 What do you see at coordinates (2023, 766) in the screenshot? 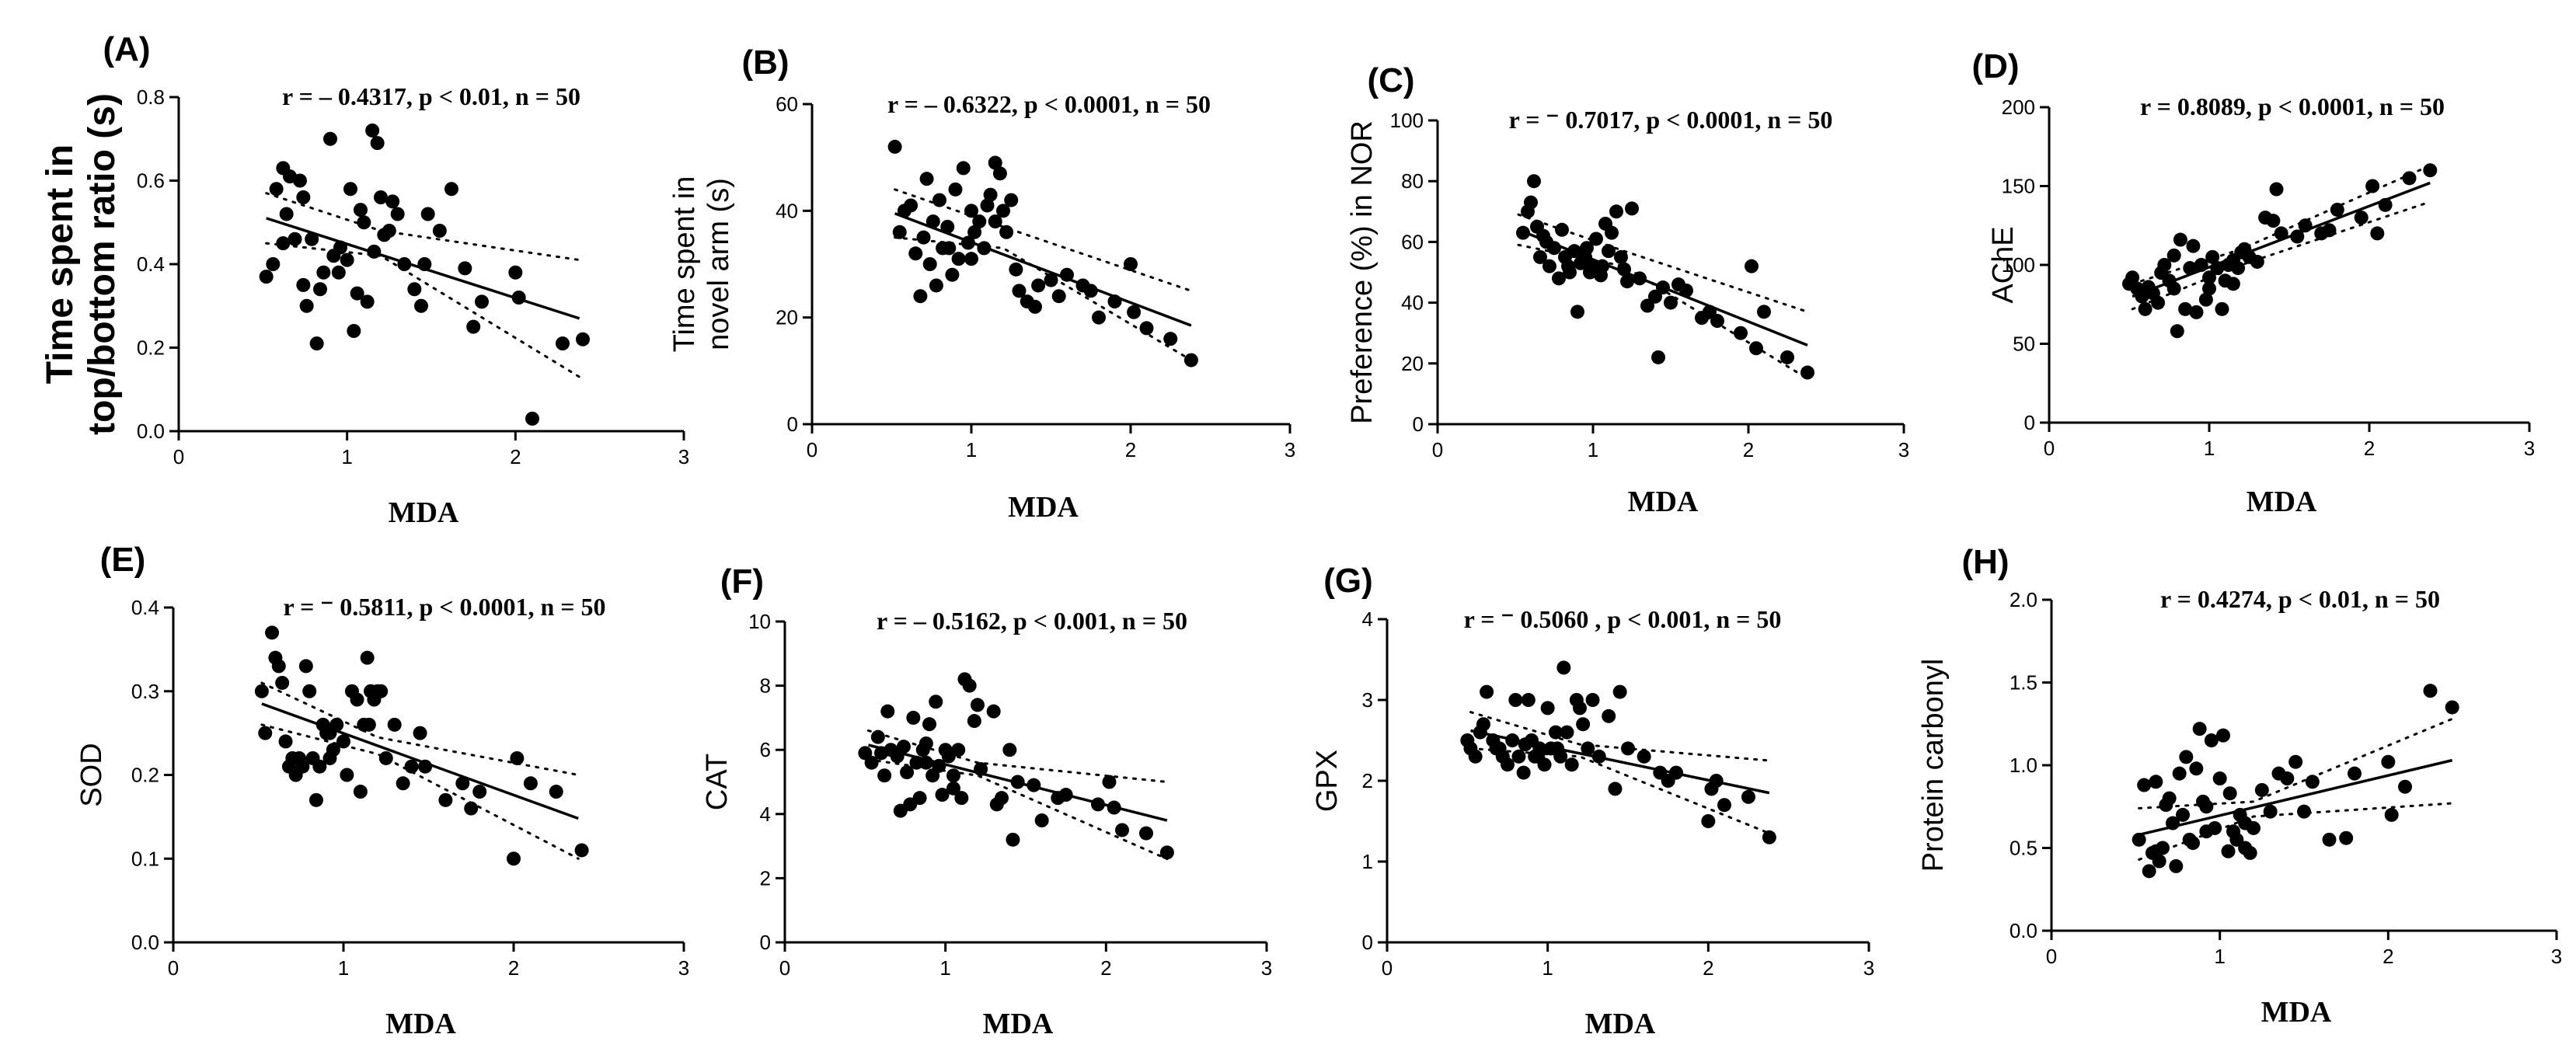
I see `y-tick-label: 1.0` at bounding box center [2023, 766].